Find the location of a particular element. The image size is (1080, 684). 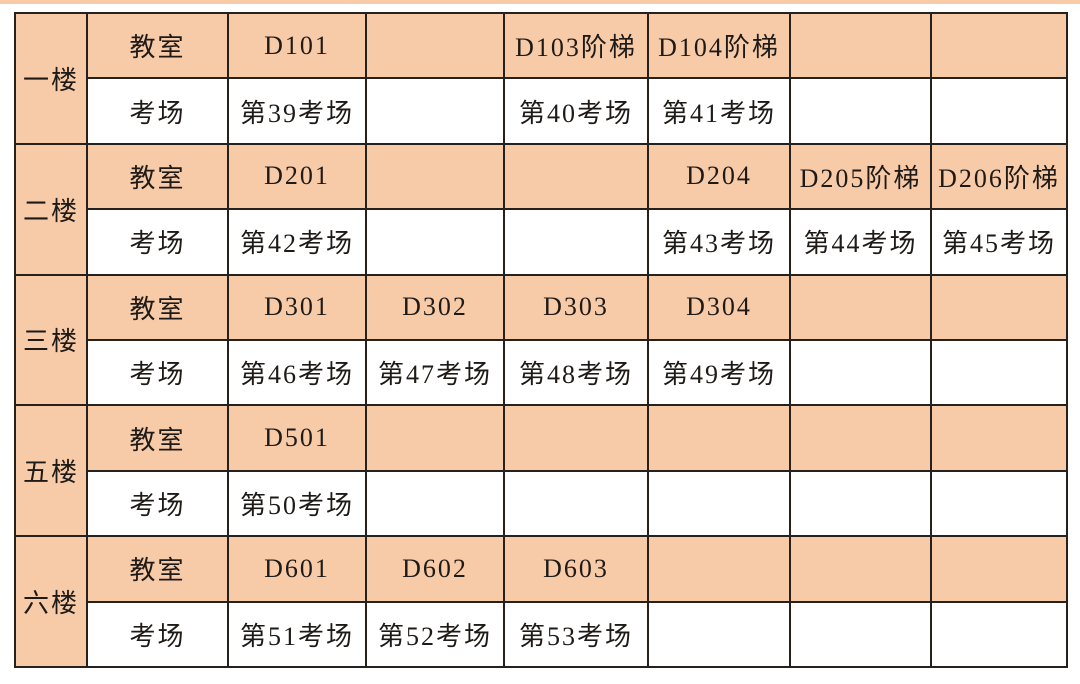

examroom-cell: 第47考场 is located at coordinates (435, 372).